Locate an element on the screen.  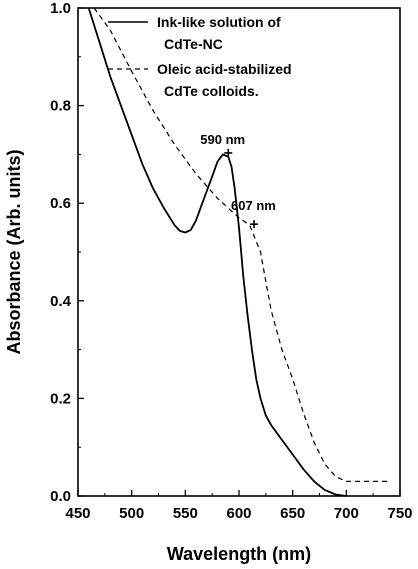
annotation-label: 607 nm is located at coordinates (253, 205).